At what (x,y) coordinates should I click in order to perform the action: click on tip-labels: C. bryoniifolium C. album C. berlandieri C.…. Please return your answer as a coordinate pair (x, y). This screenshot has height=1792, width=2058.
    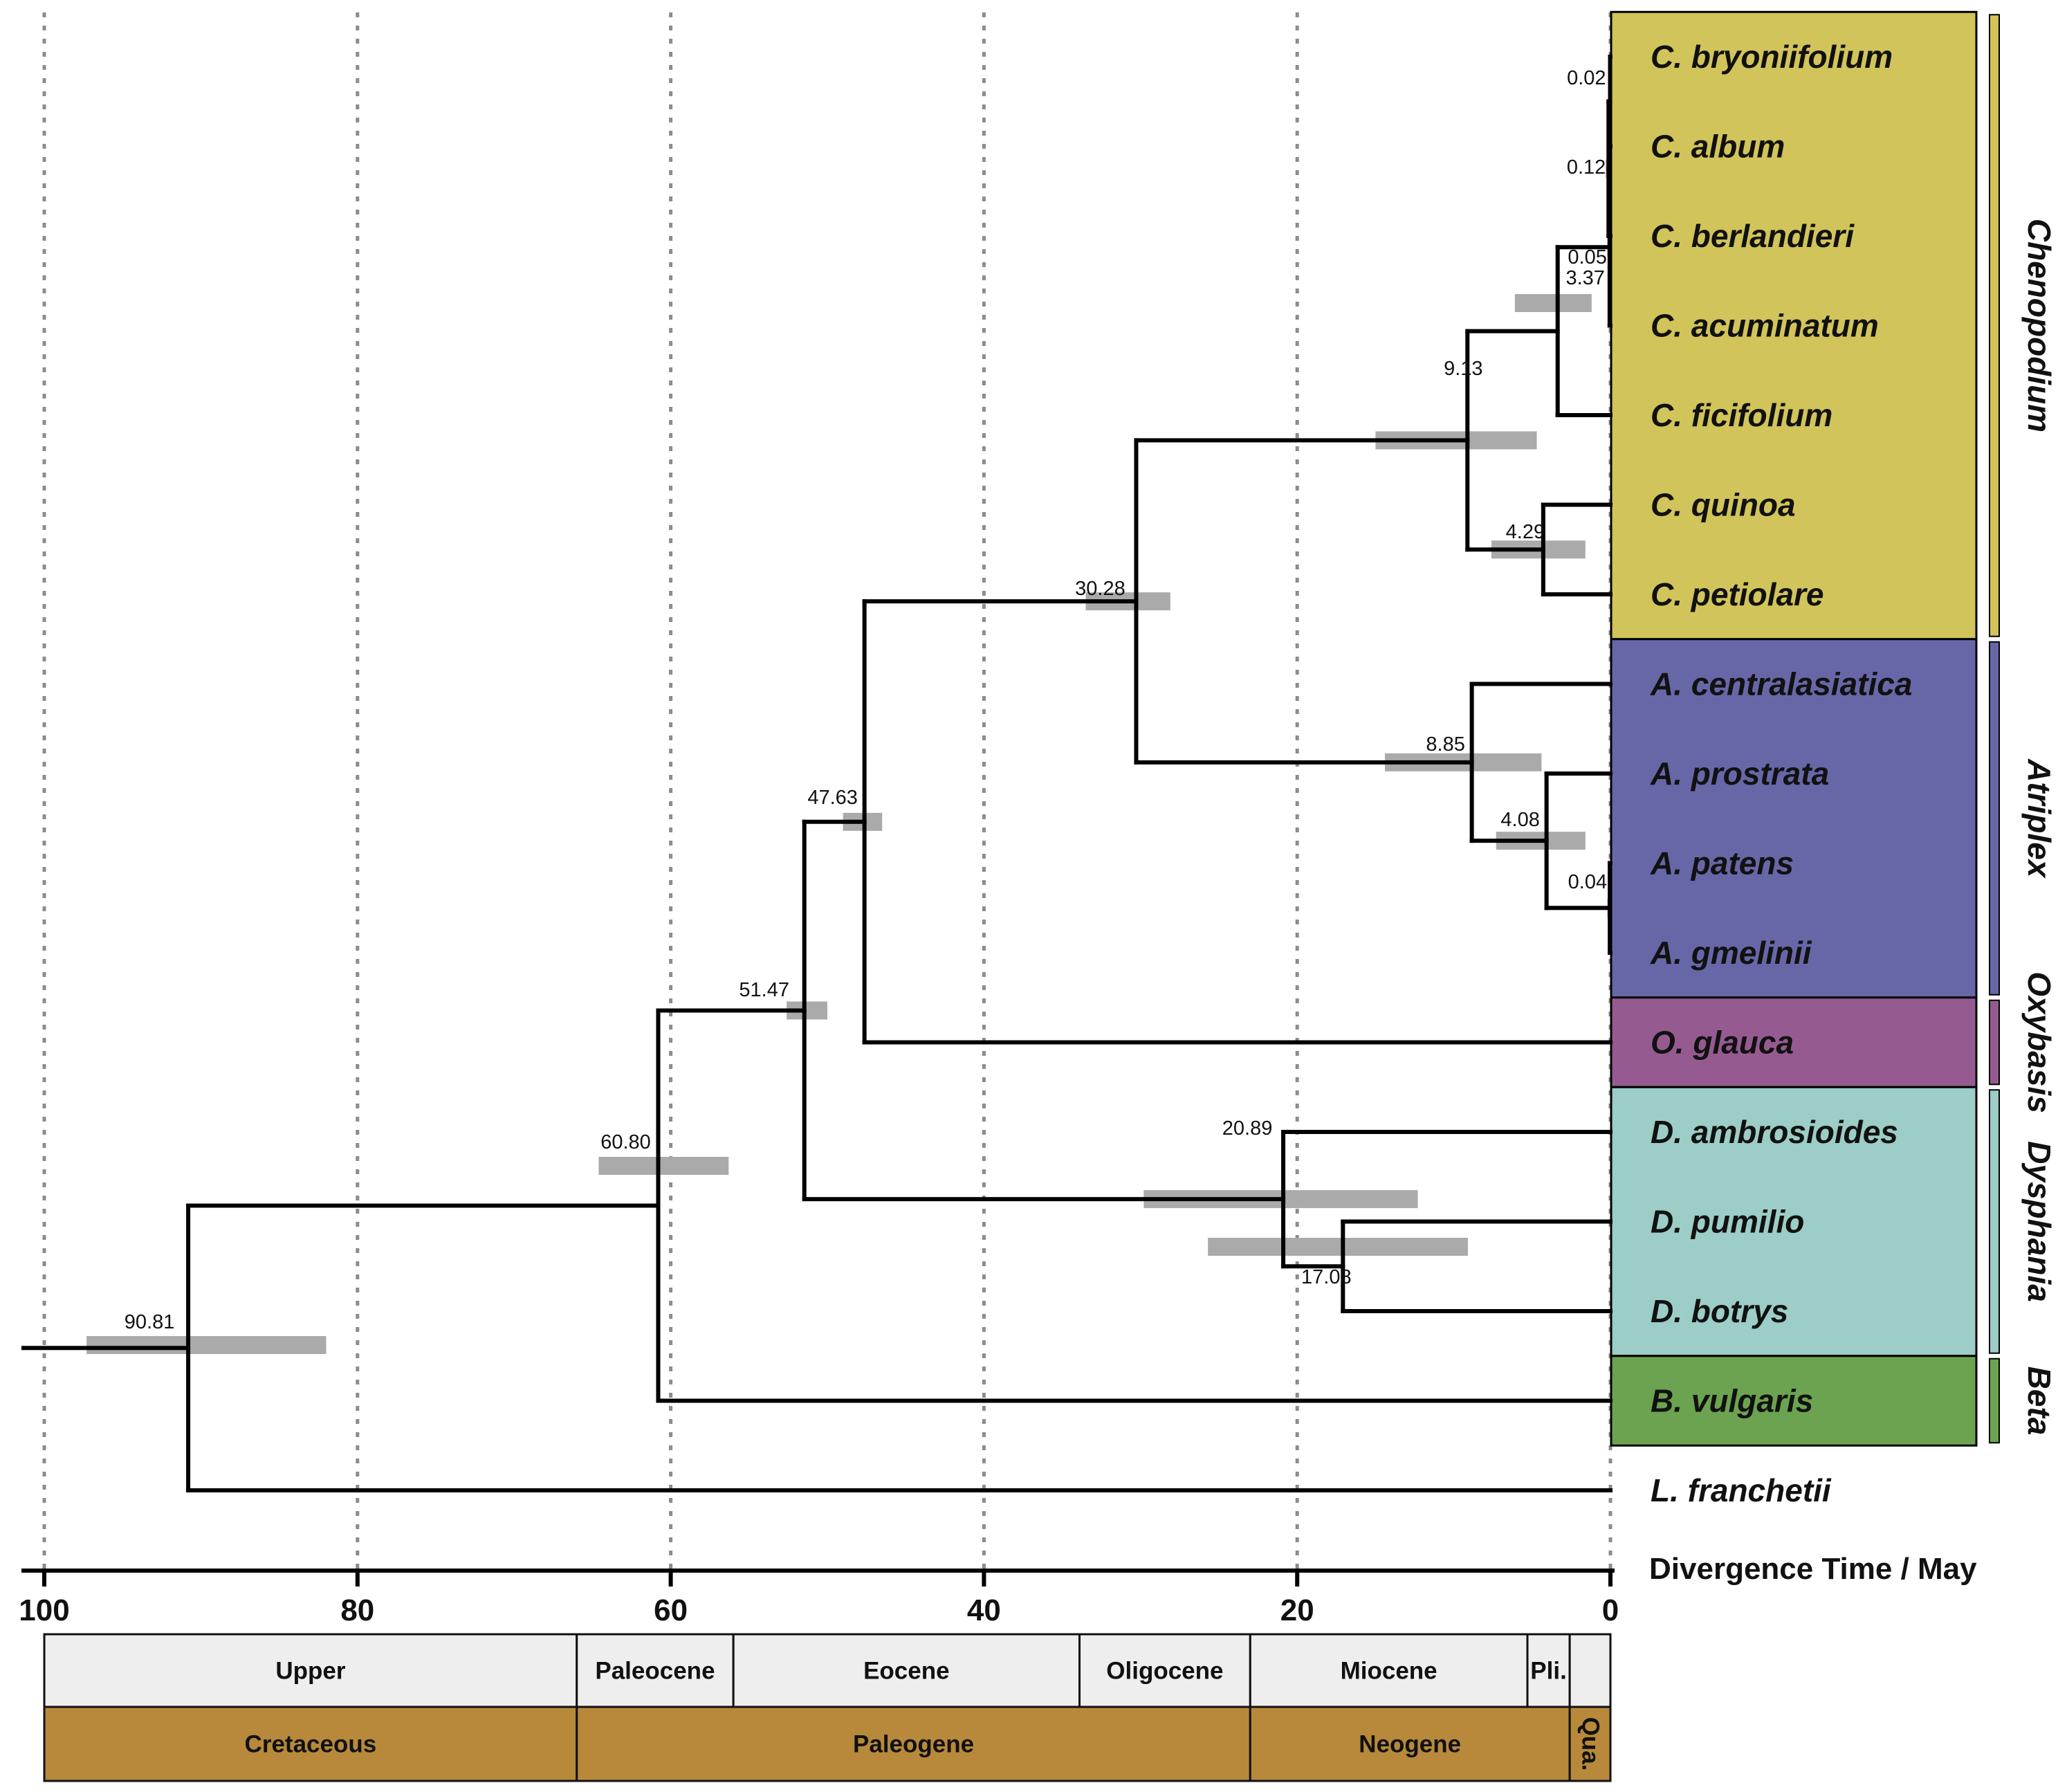
    Looking at the image, I should click on (1781, 773).